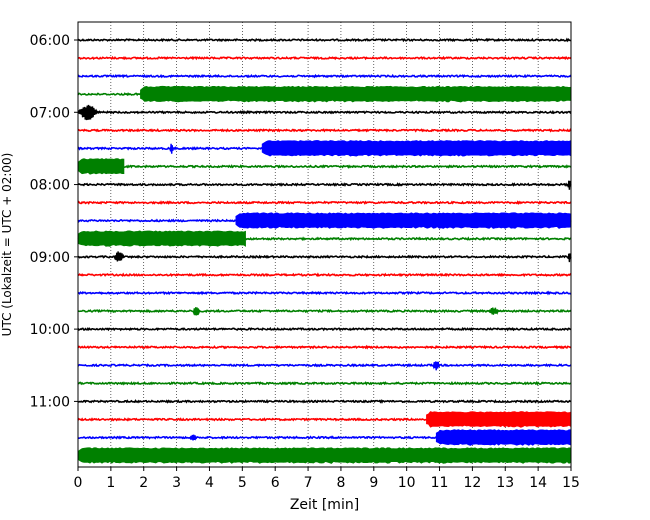 This screenshot has height=520, width=650. I want to click on x-tick-label: 15, so click(571, 483).